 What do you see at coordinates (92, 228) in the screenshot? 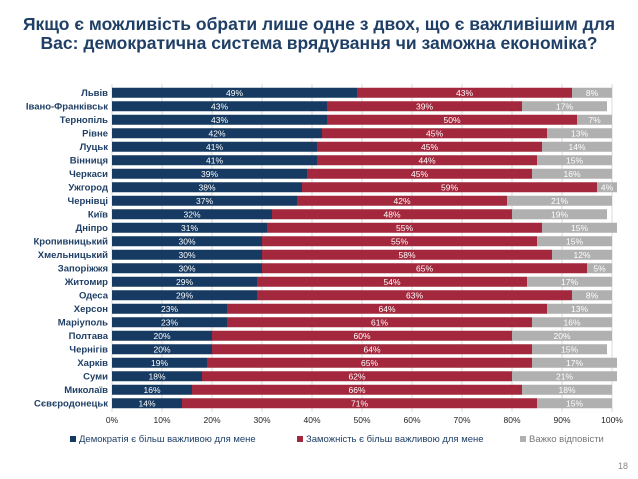
I see `category-label: Дніпро` at bounding box center [92, 228].